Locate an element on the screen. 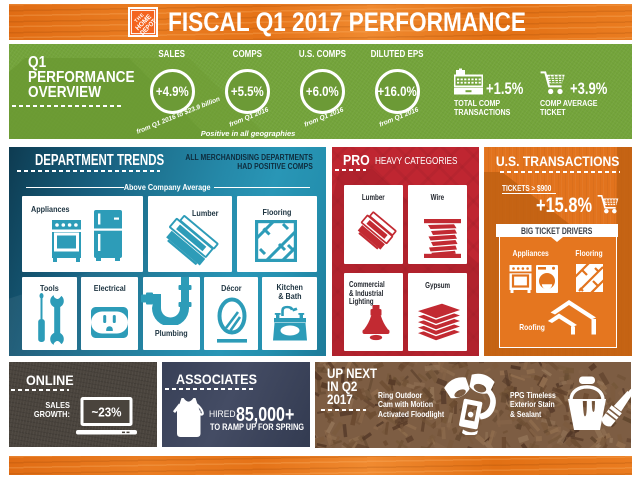  svg-text: ~23% is located at coordinates (106, 412).